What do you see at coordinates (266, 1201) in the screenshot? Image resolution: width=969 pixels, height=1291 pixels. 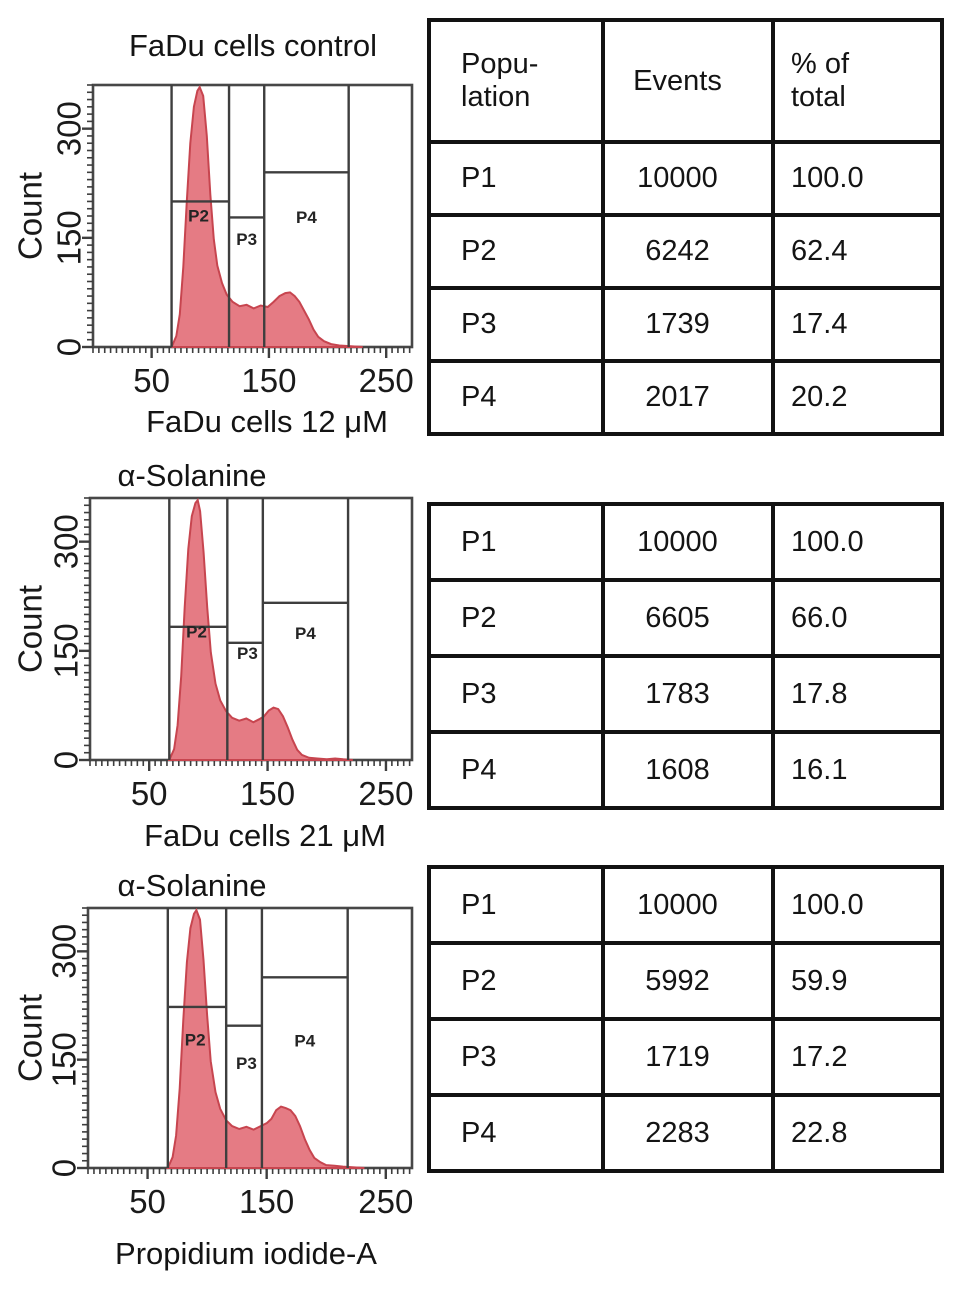 I see `plot3-xtick-150: 150` at bounding box center [266, 1201].